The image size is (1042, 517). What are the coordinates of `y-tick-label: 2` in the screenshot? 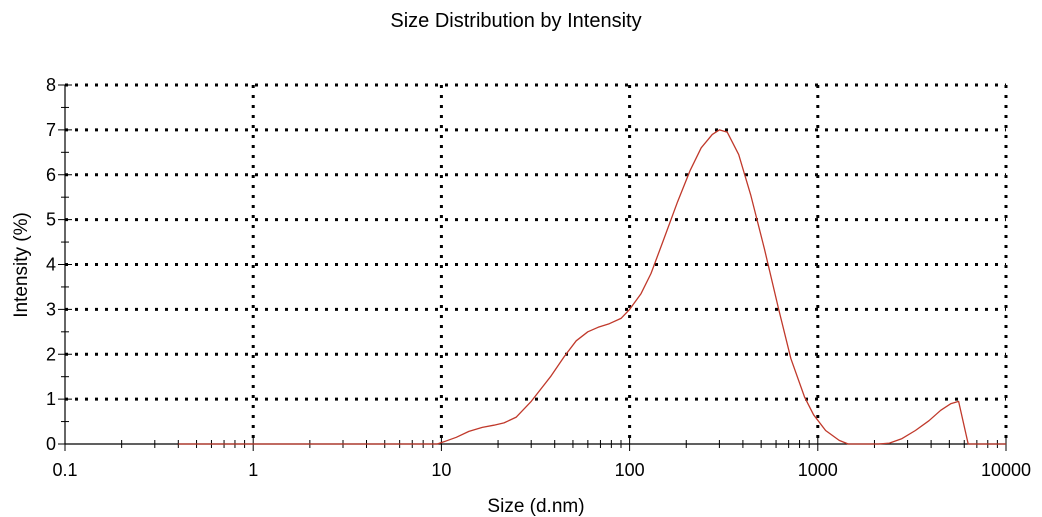 It's located at (51, 354).